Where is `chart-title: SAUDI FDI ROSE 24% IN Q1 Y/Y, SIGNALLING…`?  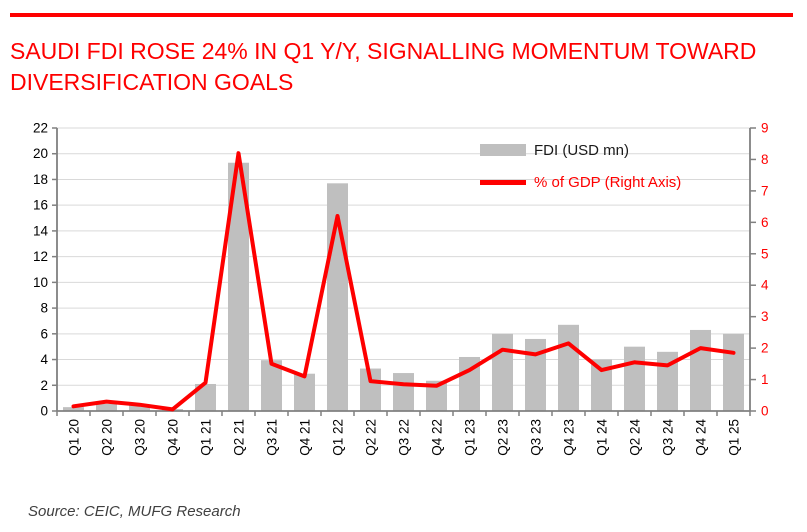
chart-title: SAUDI FDI ROSE 24% IN Q1 Y/Y, SIGNALLING… is located at coordinates (405, 67).